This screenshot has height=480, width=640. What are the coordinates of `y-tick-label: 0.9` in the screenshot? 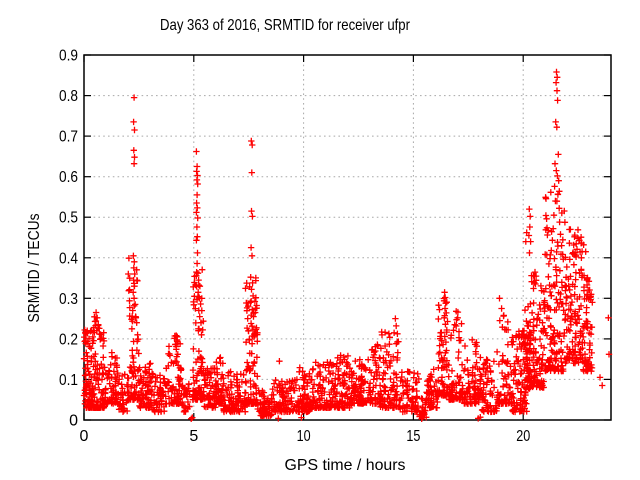 It's located at (68, 56).